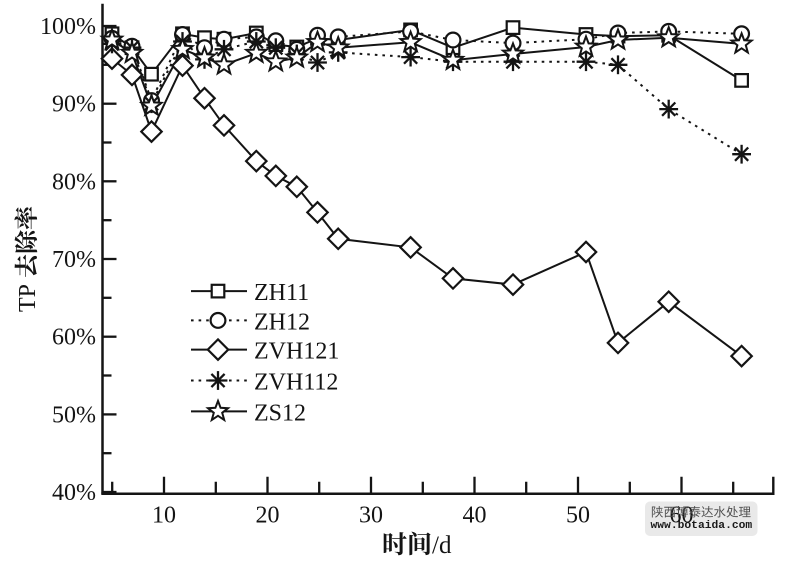 Image resolution: width=800 pixels, height=565 pixels. I want to click on svg-text: 60%, so click(74, 338).